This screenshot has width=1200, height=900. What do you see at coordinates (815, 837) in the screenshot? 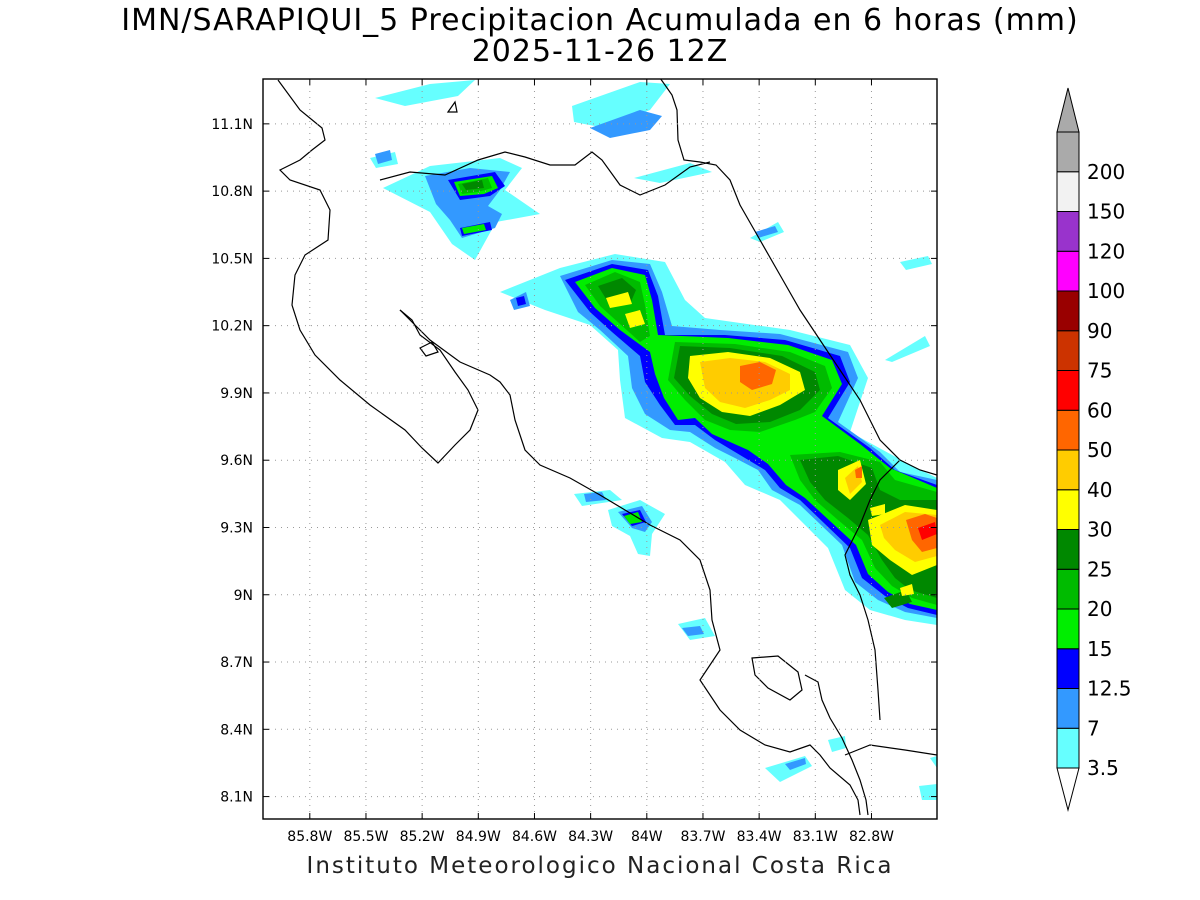
I see `lon-tick-label: 83.1W` at bounding box center [815, 837].